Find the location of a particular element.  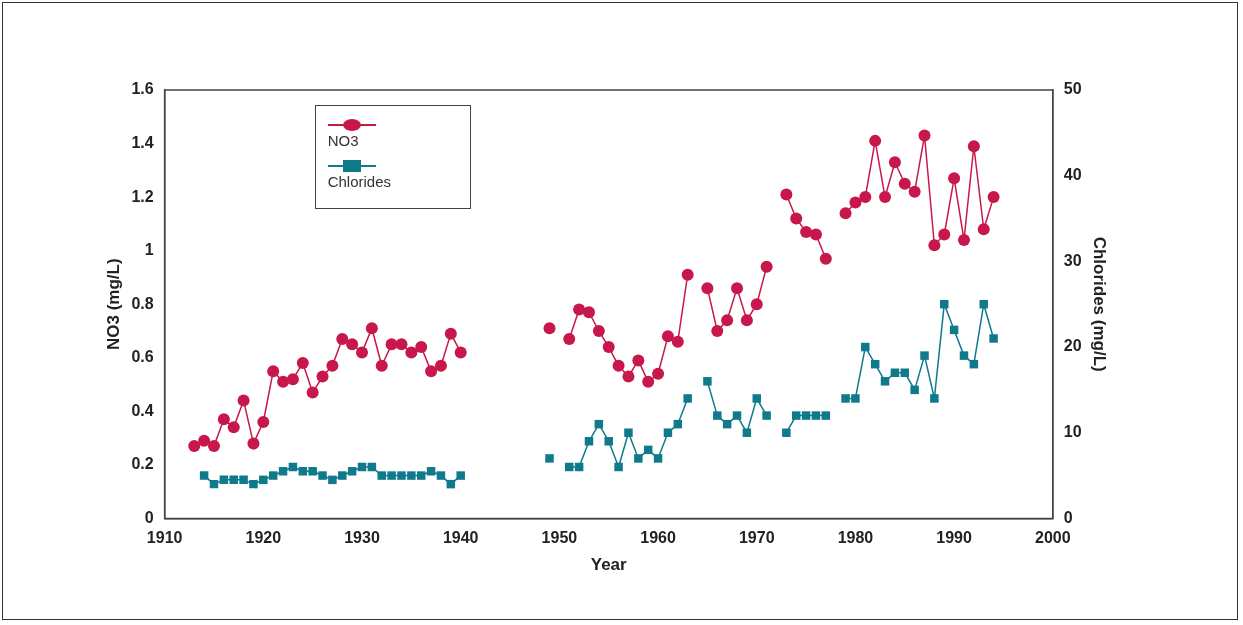

y-tick-label: 0.8 is located at coordinates (142, 303).